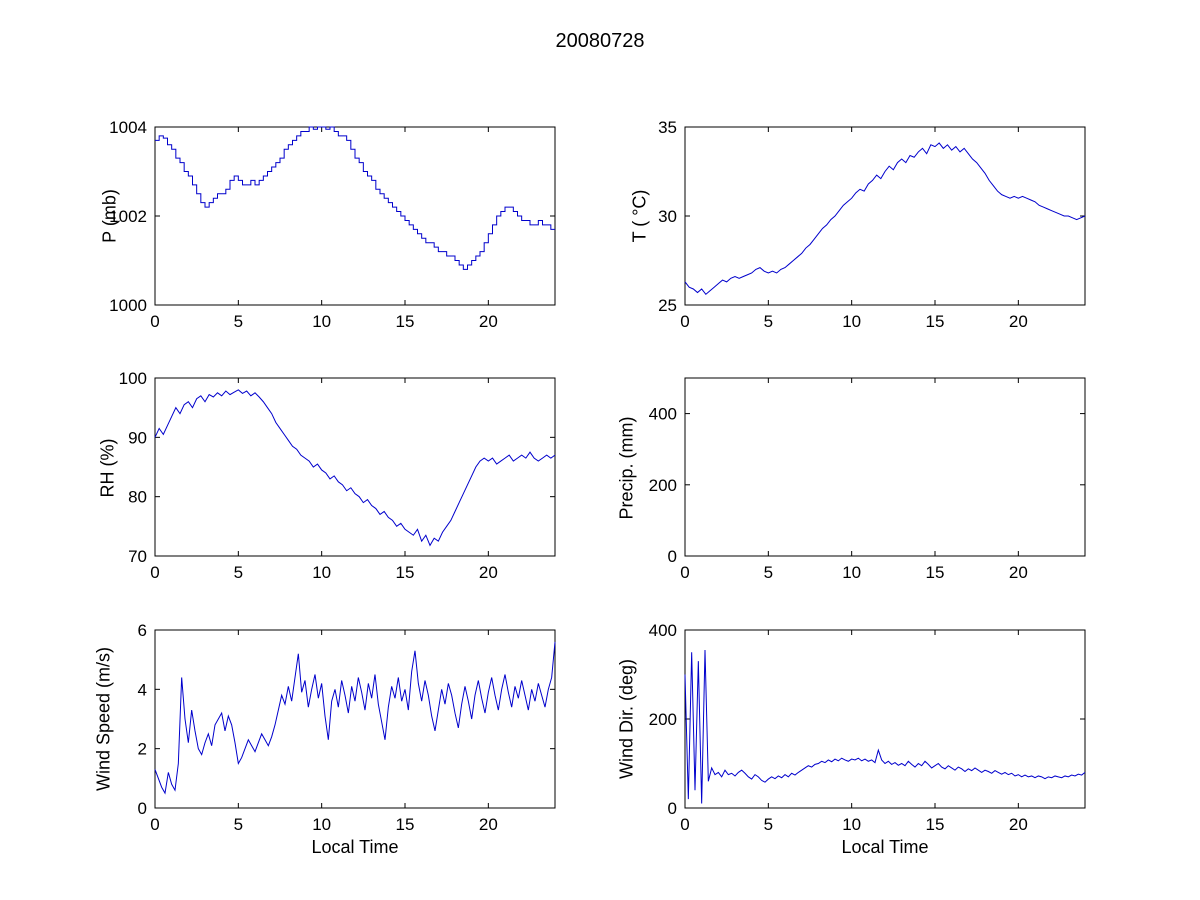 This screenshot has height=900, width=1200. Describe the element at coordinates (128, 305) in the screenshot. I see `svg-text: 1000` at that location.